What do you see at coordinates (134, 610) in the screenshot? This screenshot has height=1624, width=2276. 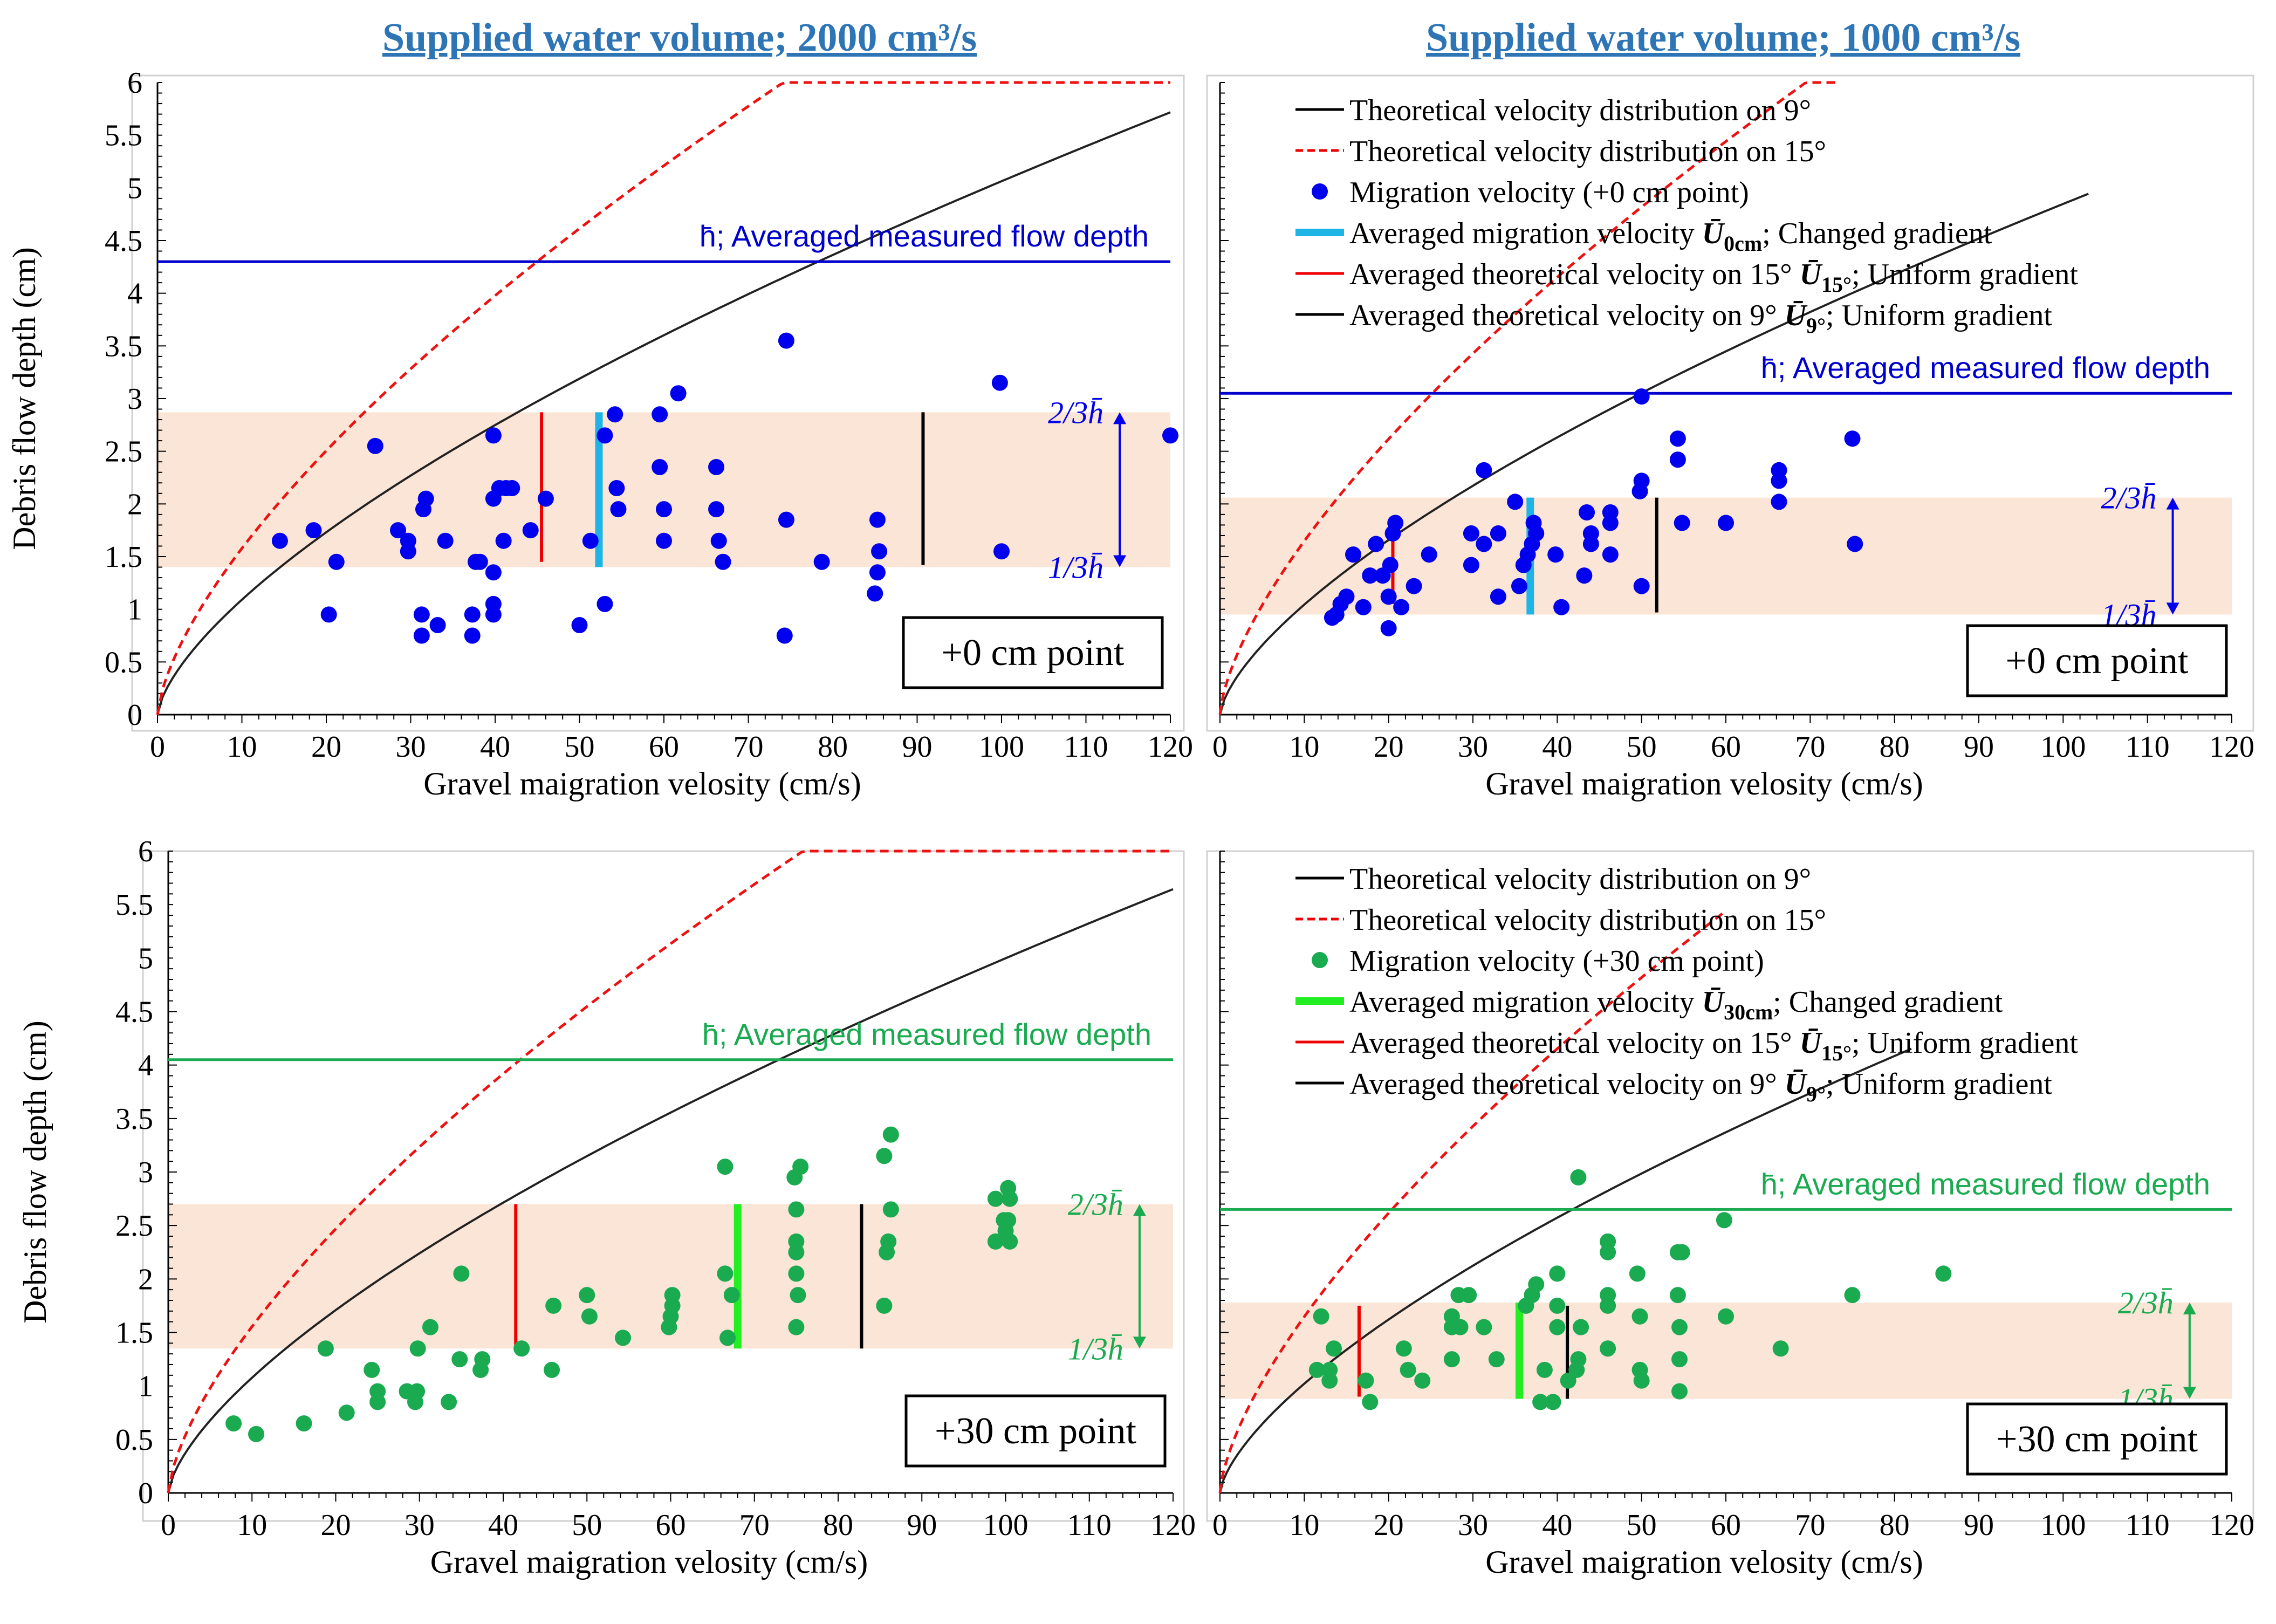 I see `y-tick-label: 1` at bounding box center [134, 610].